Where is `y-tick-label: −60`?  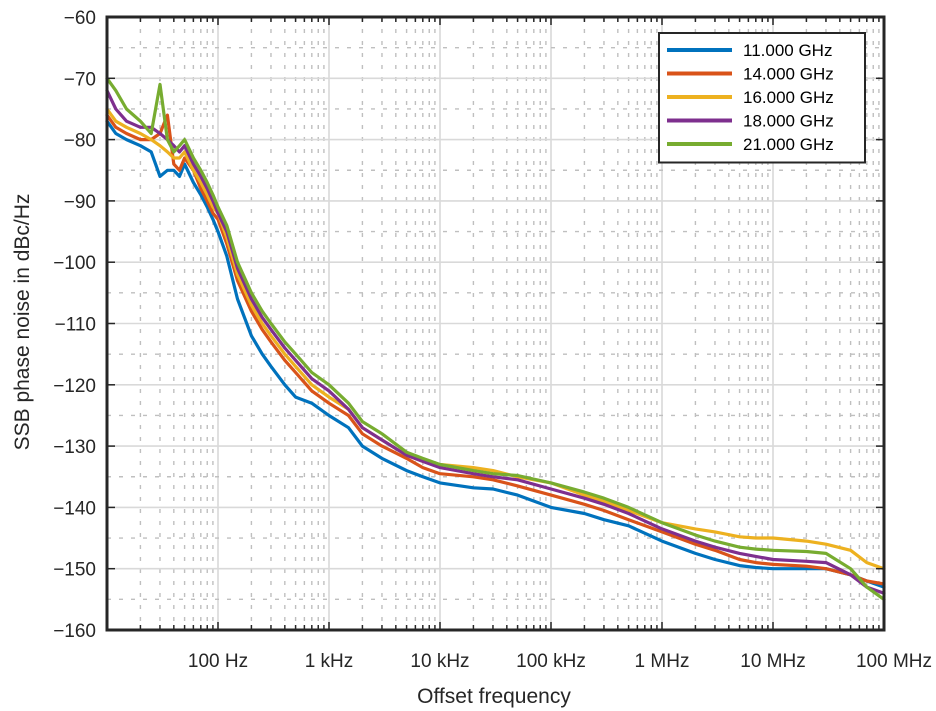
y-tick-label: −60 is located at coordinates (80, 18).